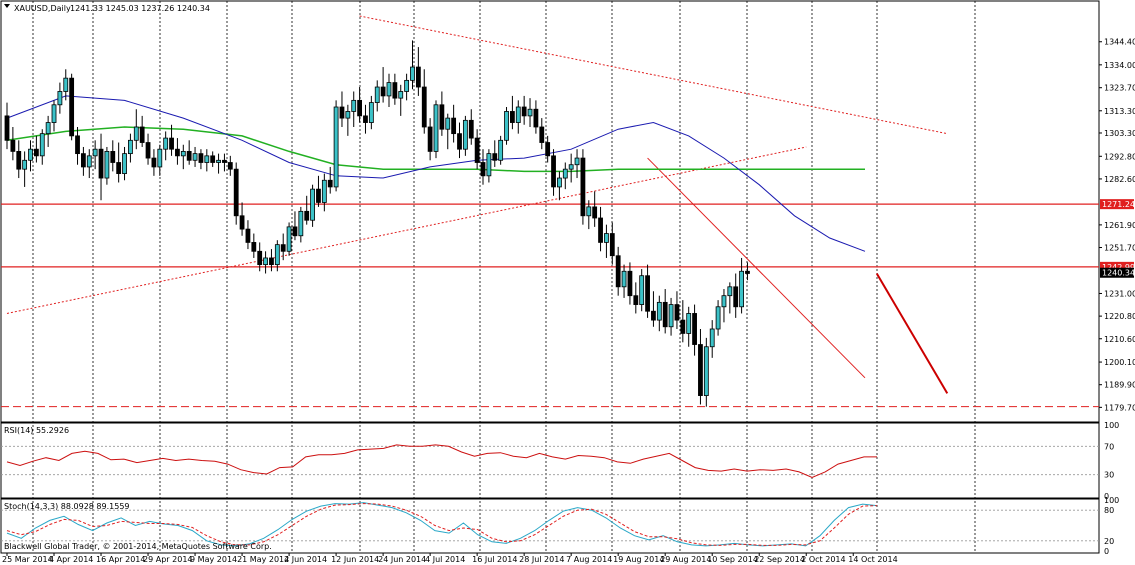 The width and height of the screenshot is (1135, 565). What do you see at coordinates (1119, 293) in the screenshot?
I see `y-tick-label: 1231.00` at bounding box center [1119, 293].